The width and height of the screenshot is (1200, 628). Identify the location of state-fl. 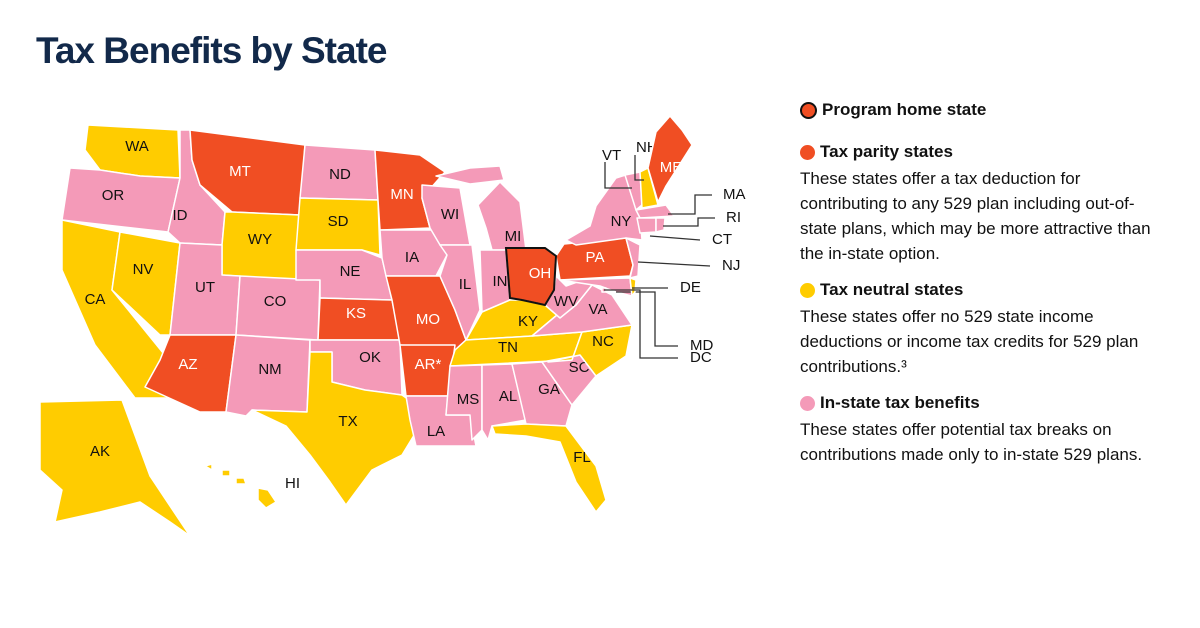
(549, 468).